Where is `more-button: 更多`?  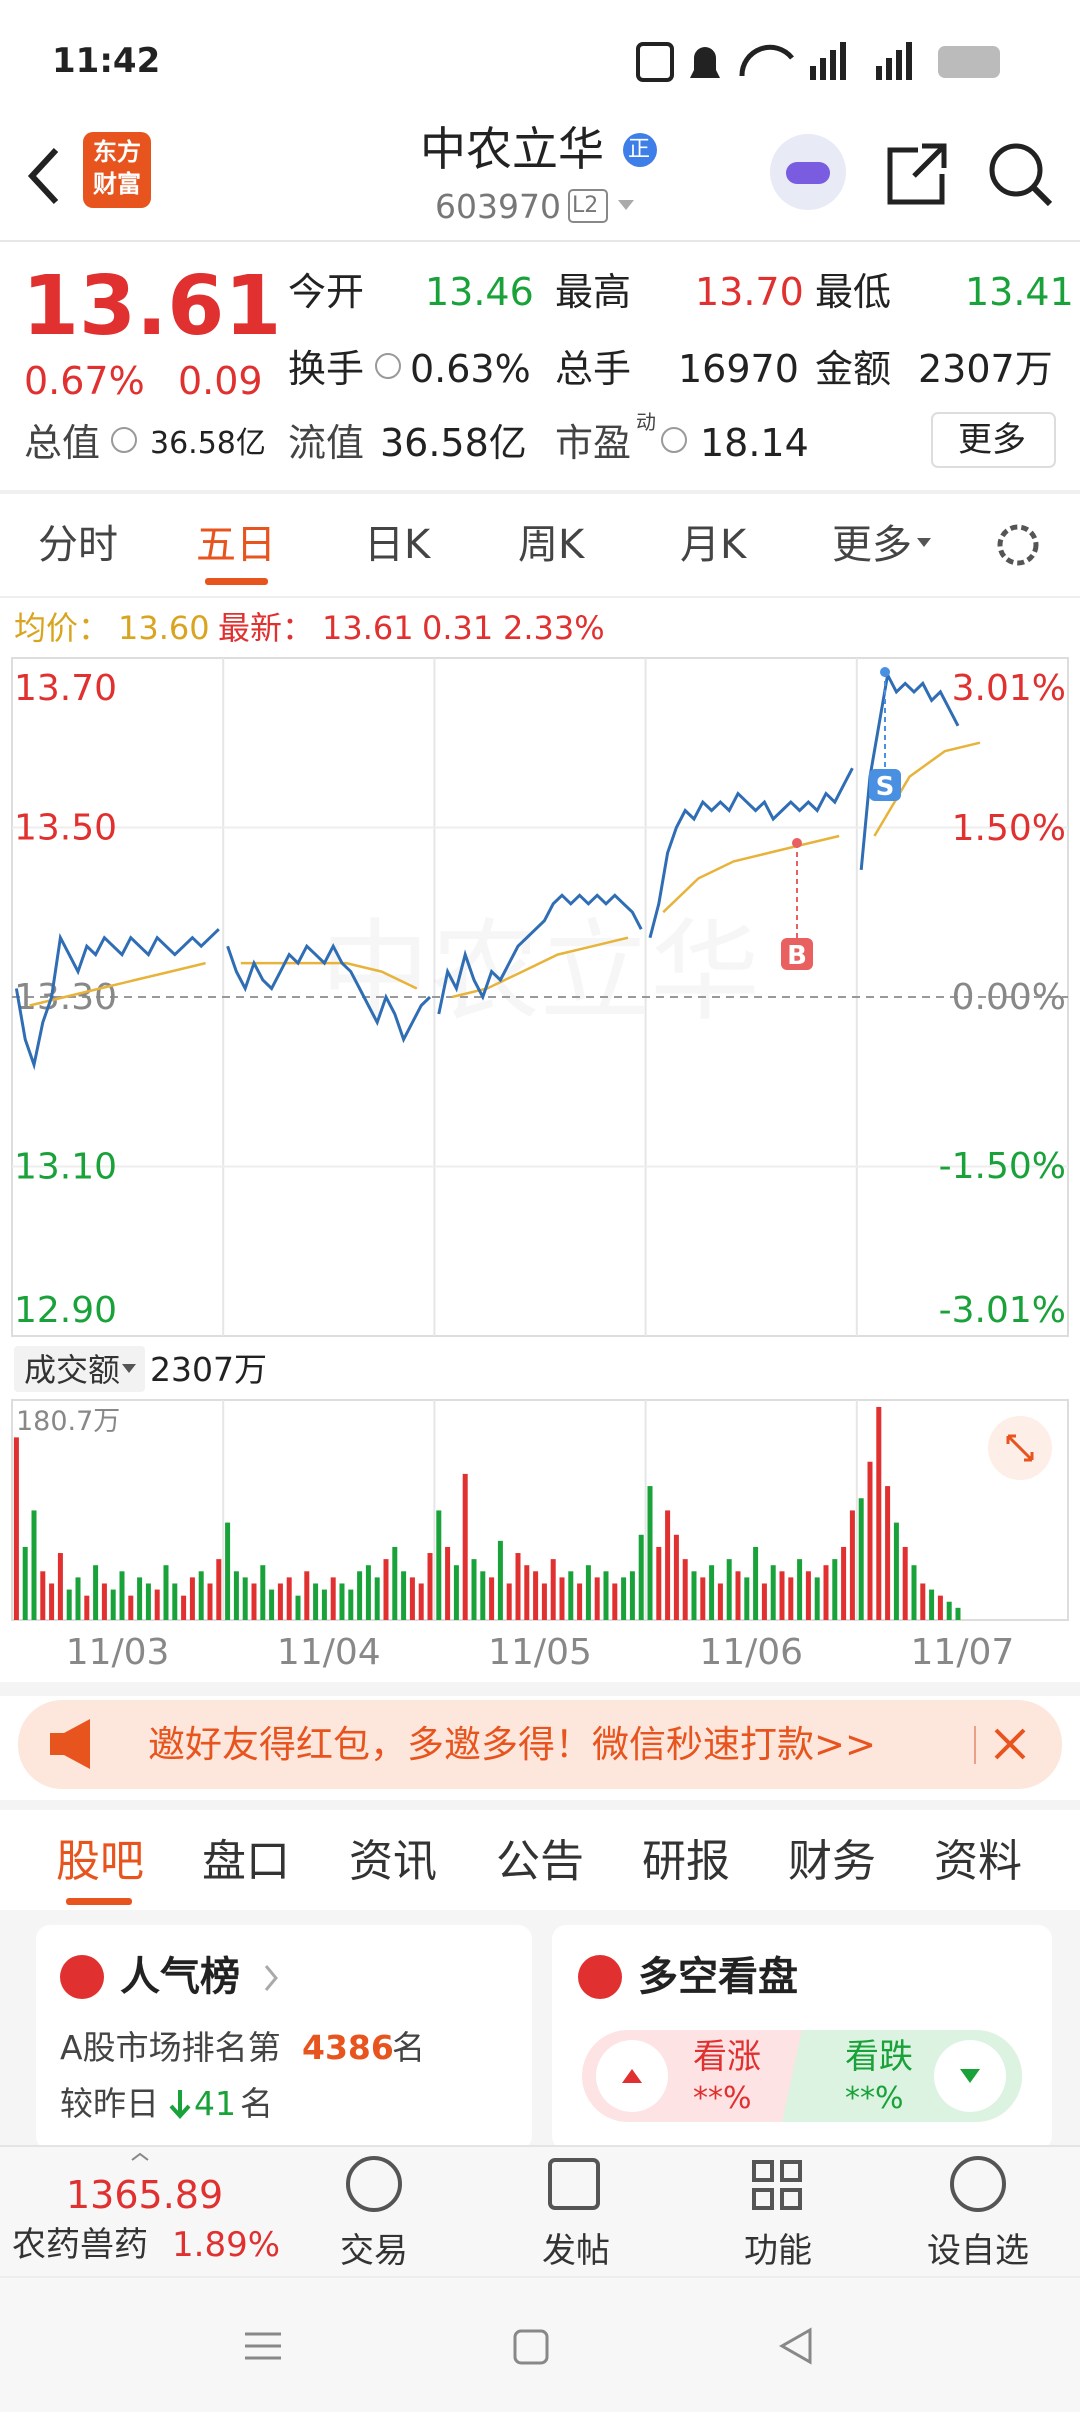
more-button: 更多 is located at coordinates (992, 440).